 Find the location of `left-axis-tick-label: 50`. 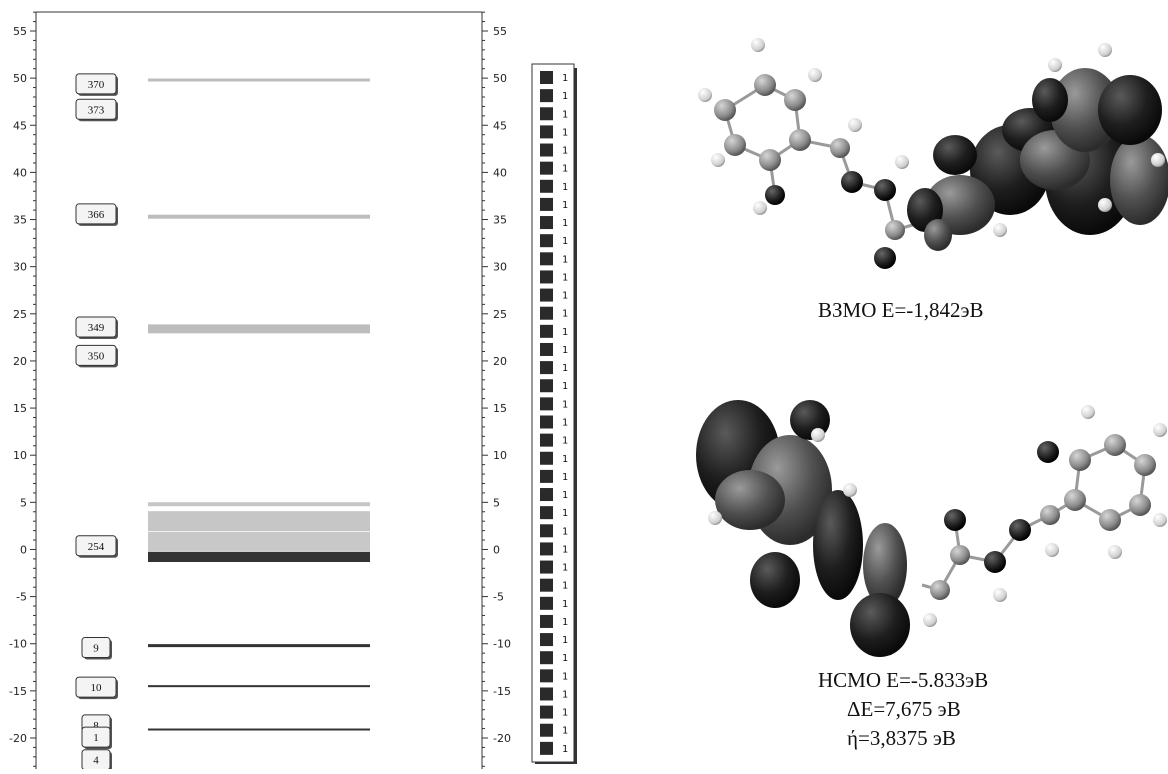

left-axis-tick-label: 50 is located at coordinates (20, 78).